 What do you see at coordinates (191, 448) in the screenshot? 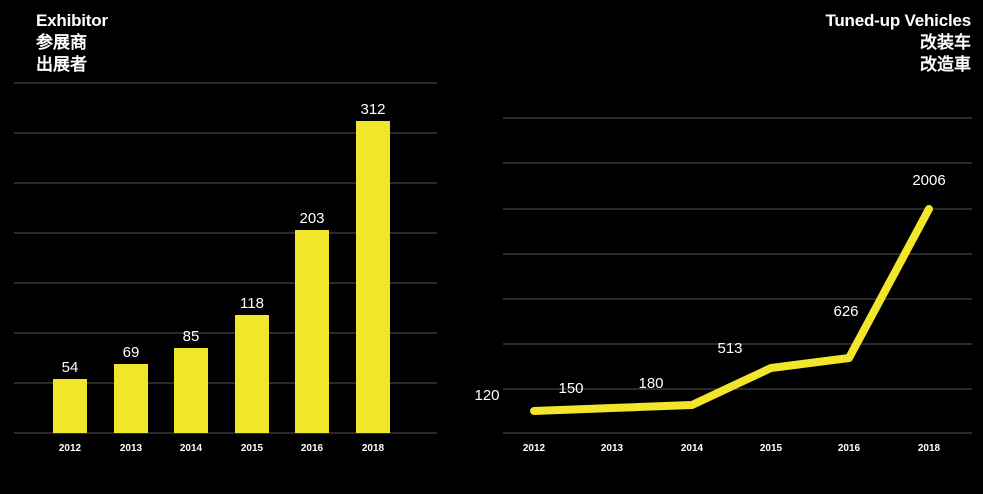
I see `exhibitor-x-tick-label: 2014` at bounding box center [191, 448].